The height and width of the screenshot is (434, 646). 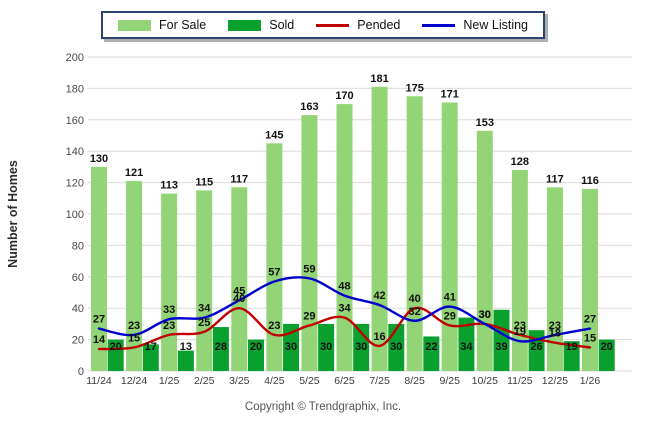 What do you see at coordinates (485, 315) in the screenshot?
I see `label-pended-10/25: 30` at bounding box center [485, 315].